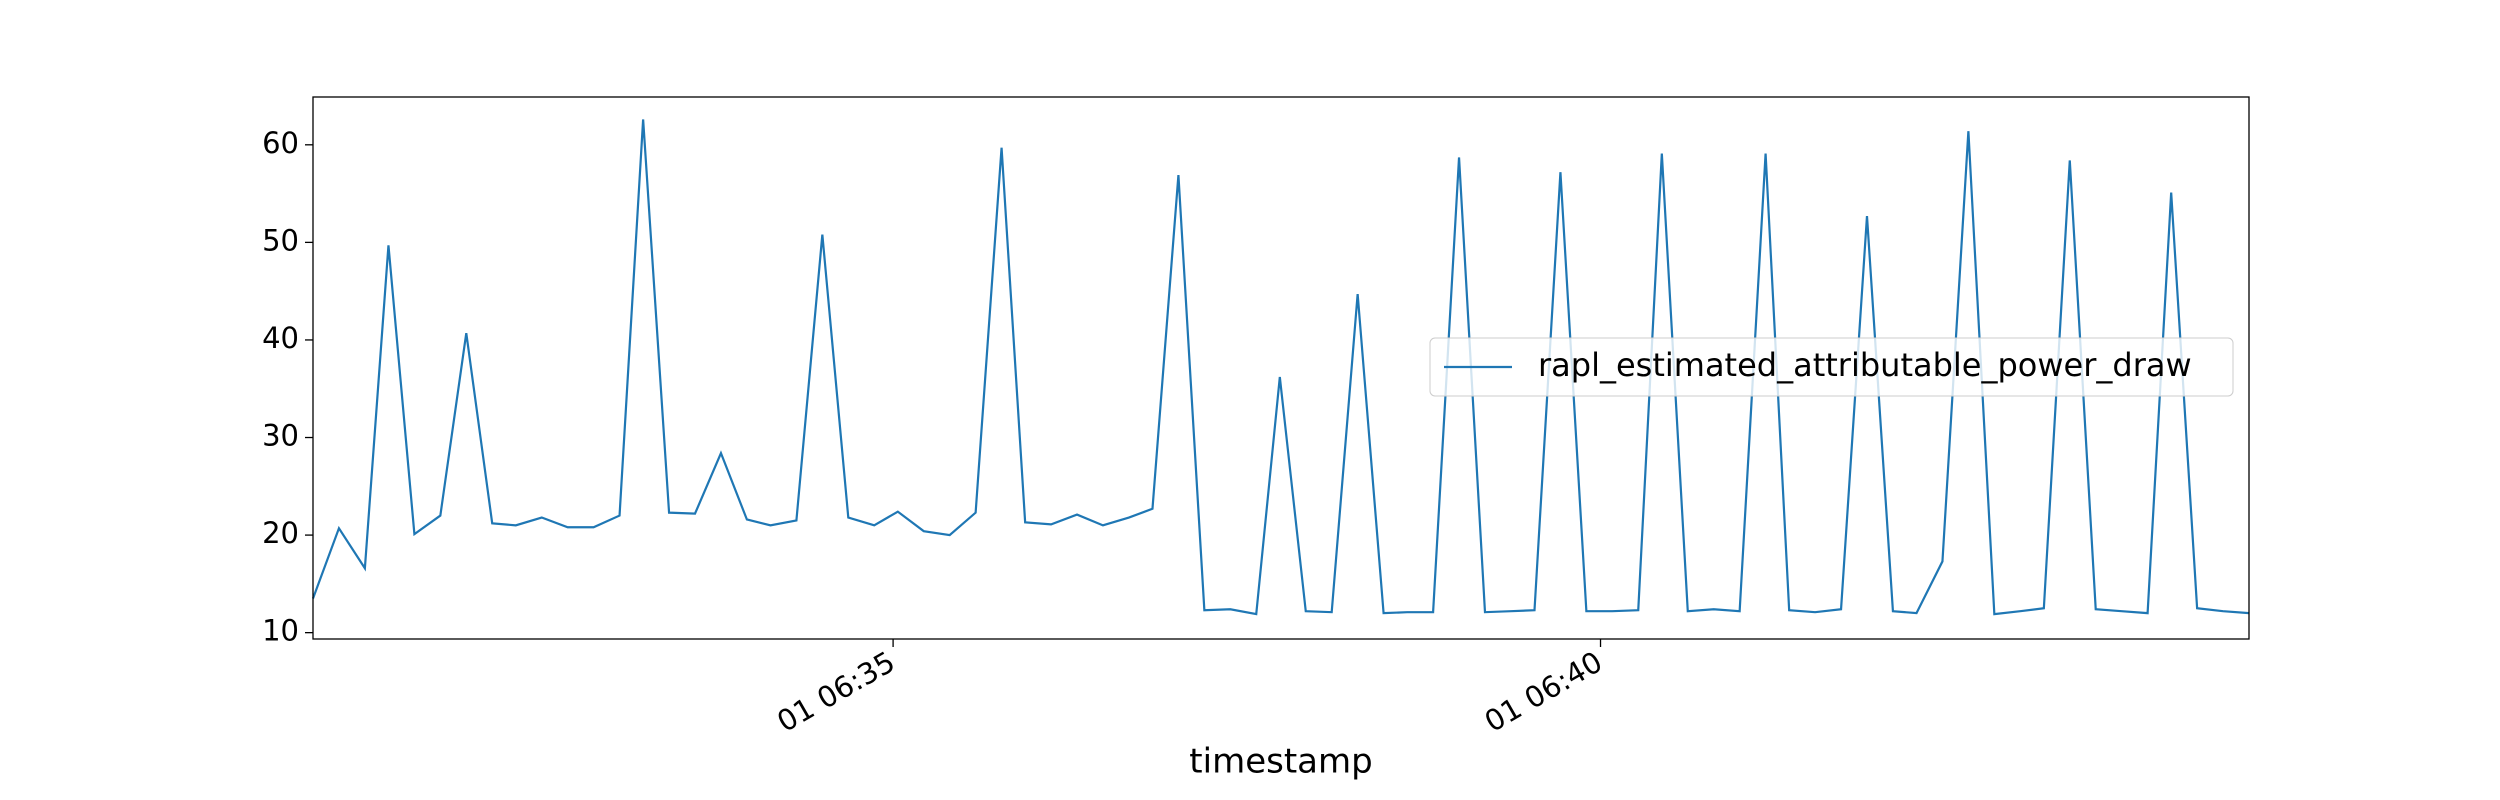 This screenshot has height=800, width=2500. What do you see at coordinates (280, 631) in the screenshot?
I see `y-tick-label: 10` at bounding box center [280, 631].